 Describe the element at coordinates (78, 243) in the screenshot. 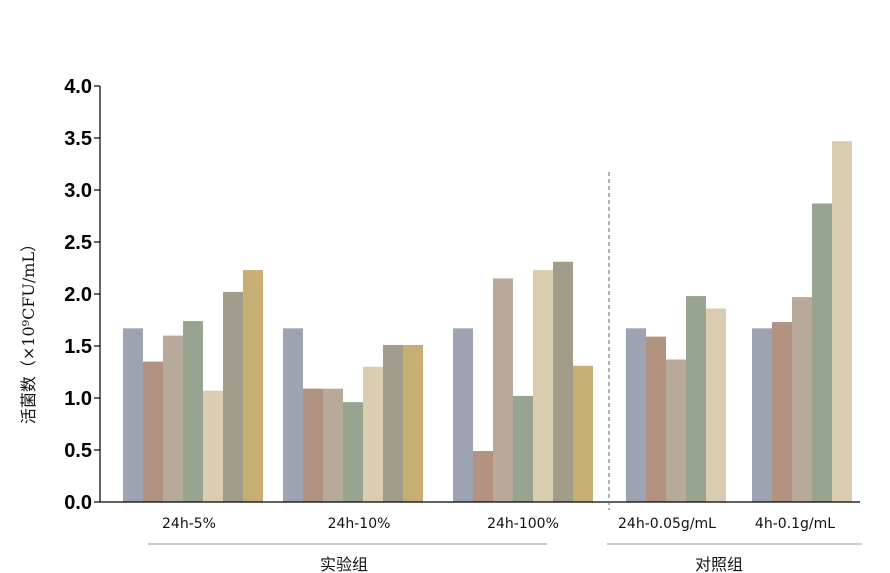

I see `y-tick-label: 2.5` at that location.